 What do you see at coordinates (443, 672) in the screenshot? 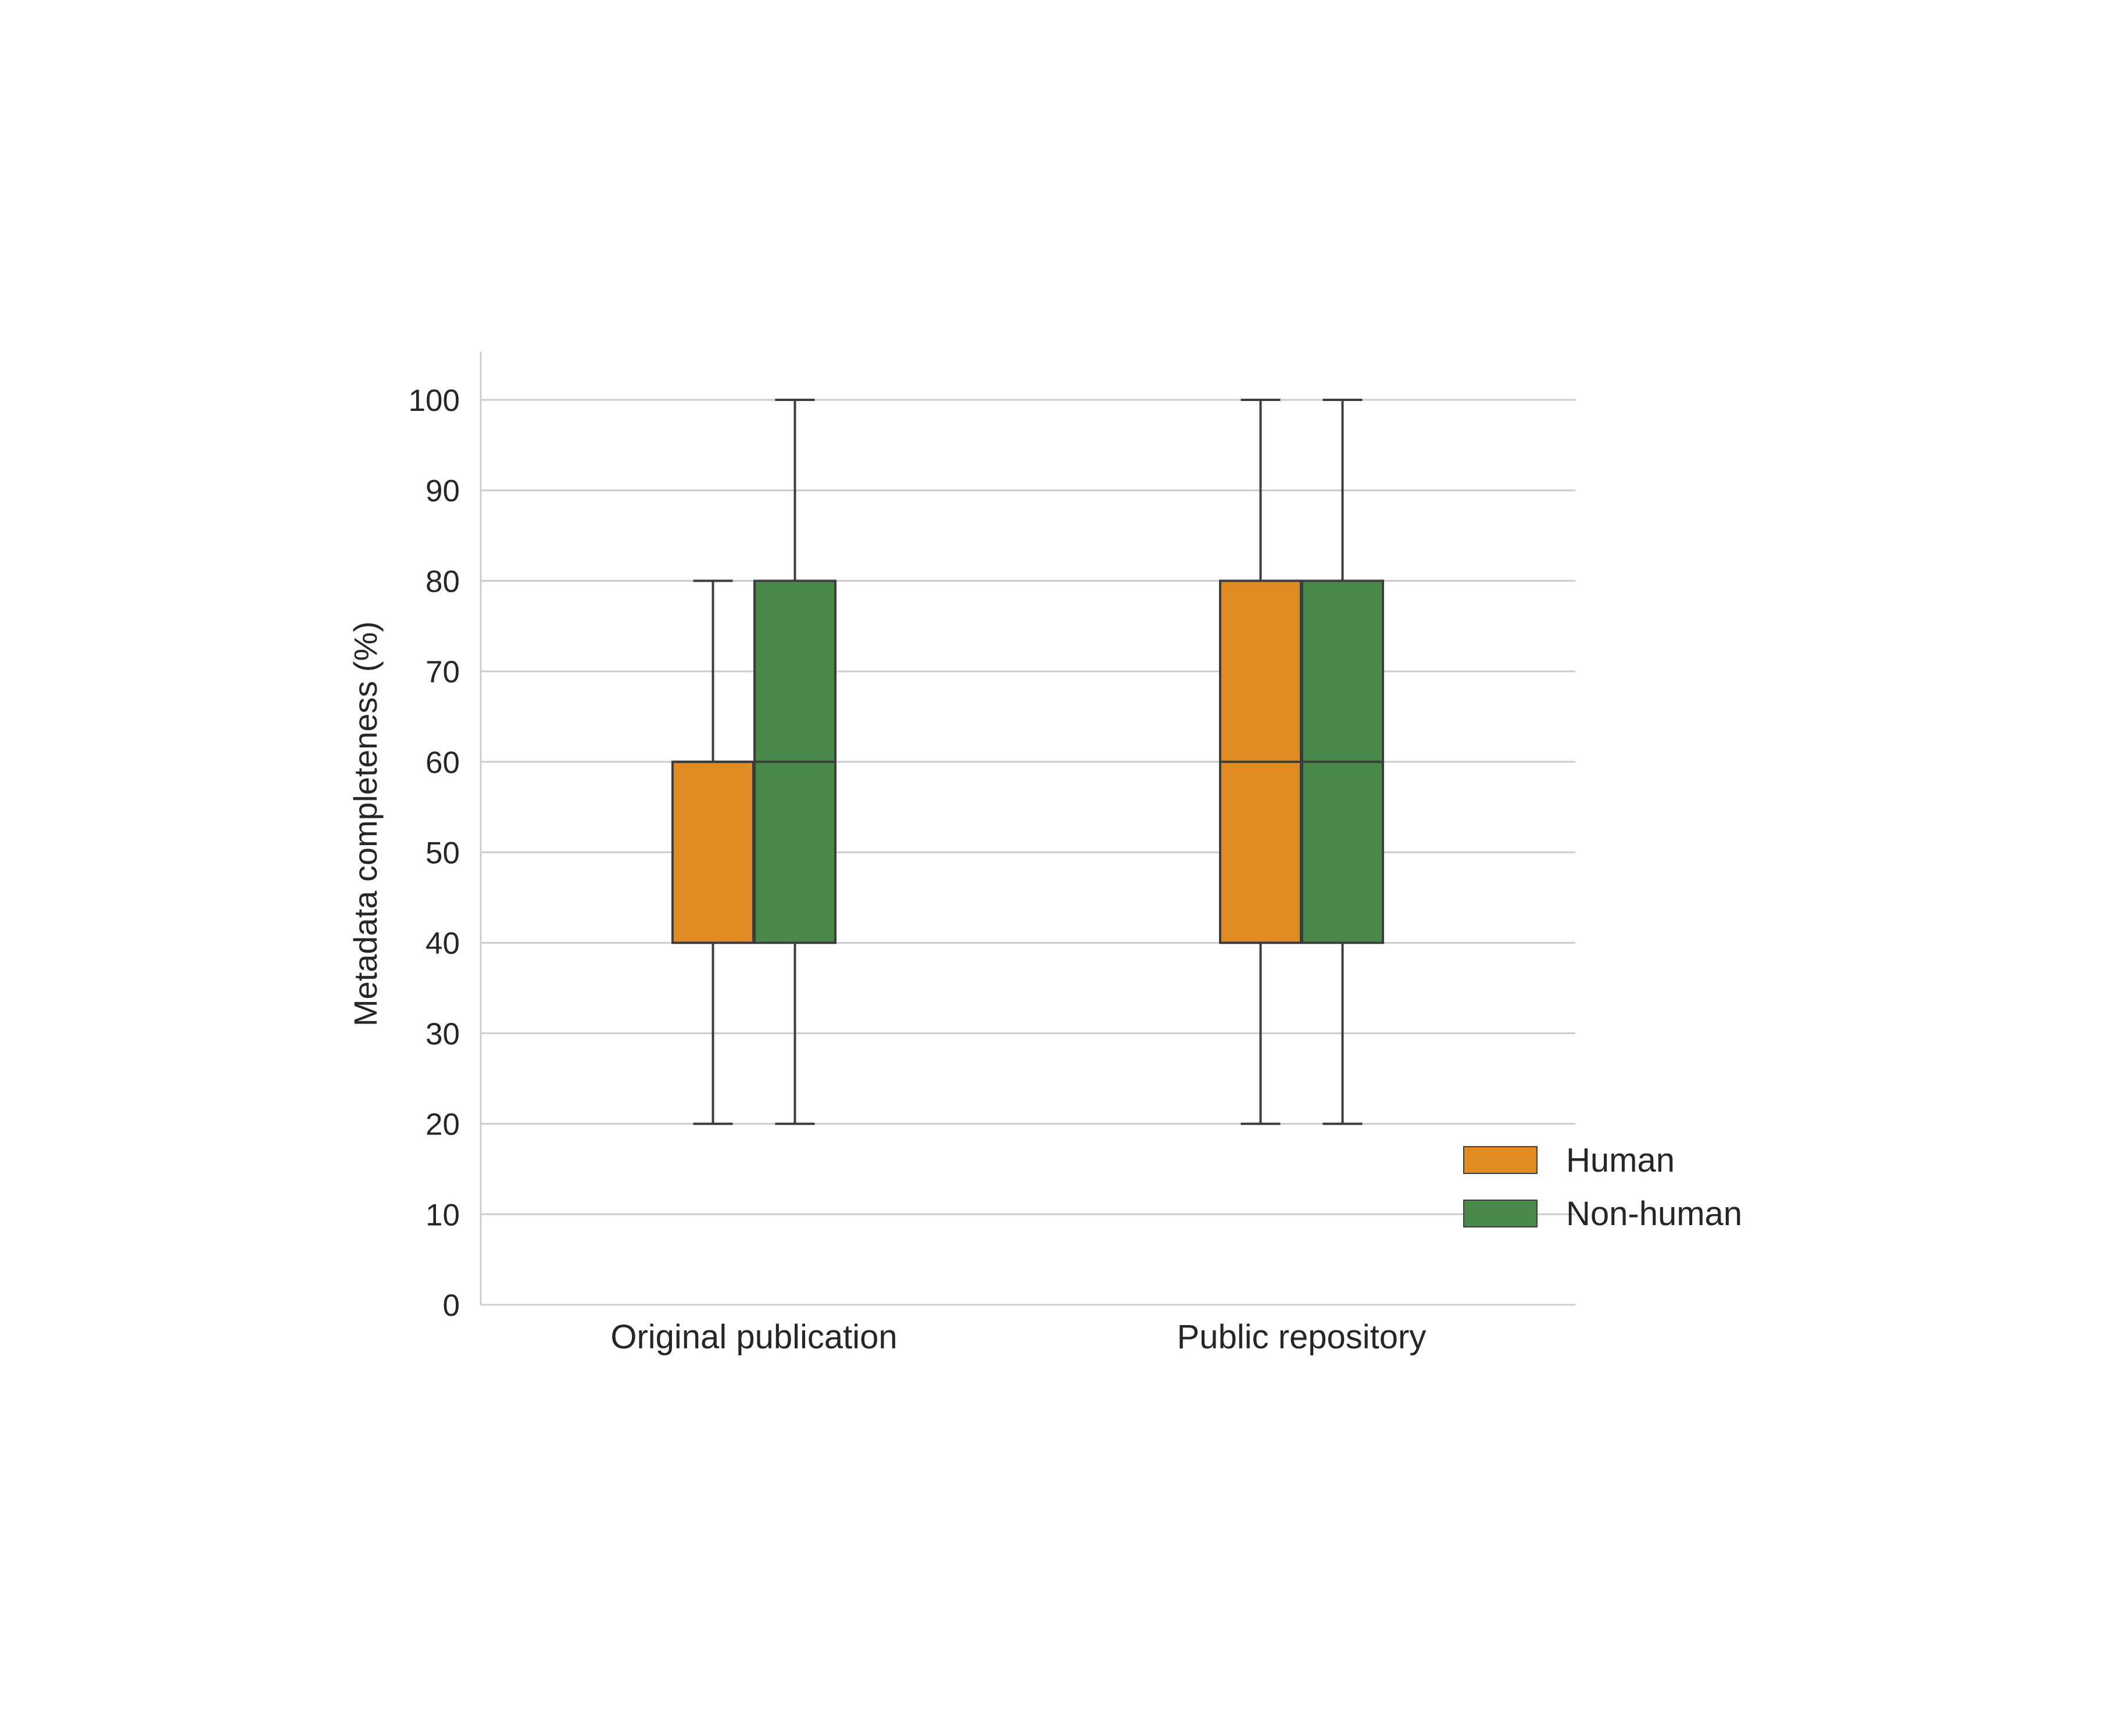
I see `y-tick-label-70: 70` at bounding box center [443, 672].